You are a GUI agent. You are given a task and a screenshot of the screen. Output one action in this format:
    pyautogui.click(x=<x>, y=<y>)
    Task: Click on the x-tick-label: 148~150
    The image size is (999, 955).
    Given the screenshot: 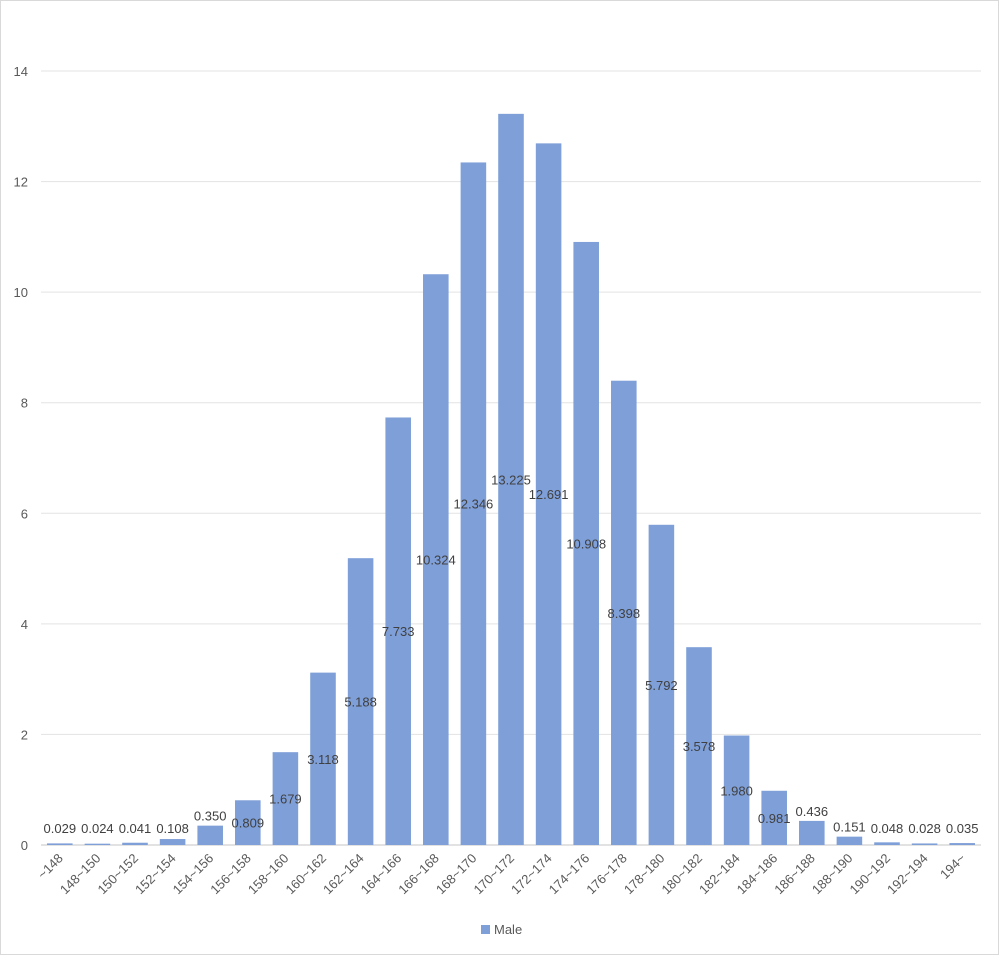 What is the action you would take?
    pyautogui.click(x=80, y=874)
    